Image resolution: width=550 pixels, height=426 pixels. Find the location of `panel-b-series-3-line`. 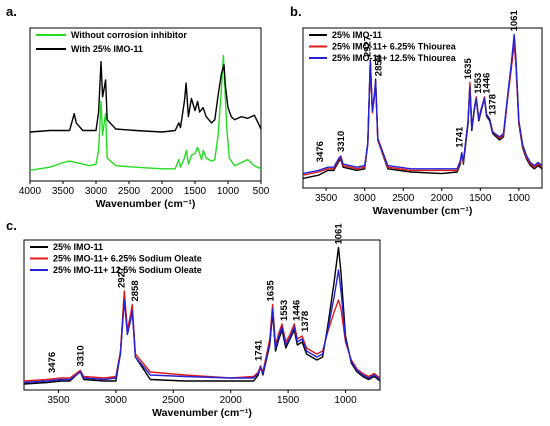

panel-b-series-3-line is located at coordinates (422, 104).